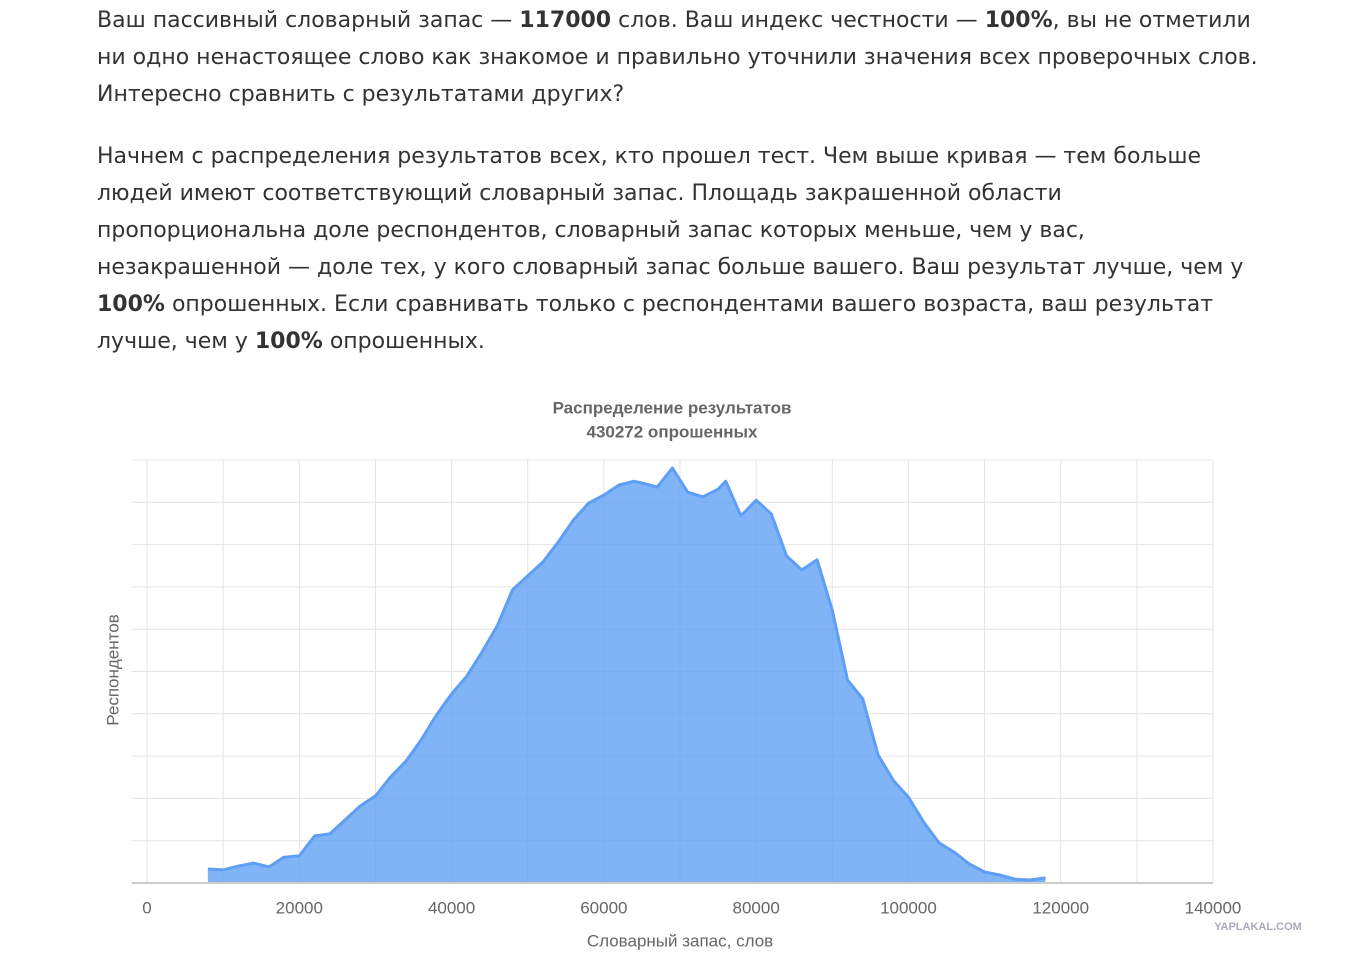 Image resolution: width=1353 pixels, height=957 pixels. Describe the element at coordinates (798, 20) in the screenshot. I see `text: слов. Ваш индекс честности —` at that location.